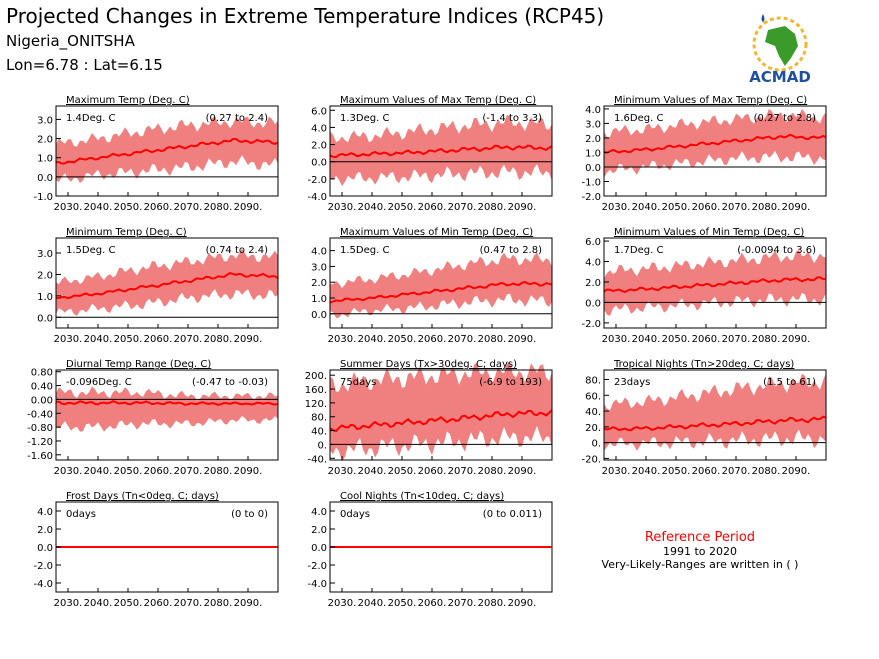 The image size is (879, 659). Describe the element at coordinates (142, 496) in the screenshot. I see `panel-title: Frost Days (Tn<0deg. C; days)` at that location.